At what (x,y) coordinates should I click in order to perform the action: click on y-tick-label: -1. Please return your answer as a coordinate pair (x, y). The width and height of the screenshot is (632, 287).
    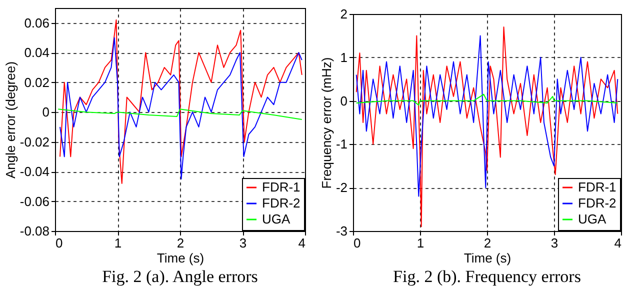
    Looking at the image, I should click on (342, 144).